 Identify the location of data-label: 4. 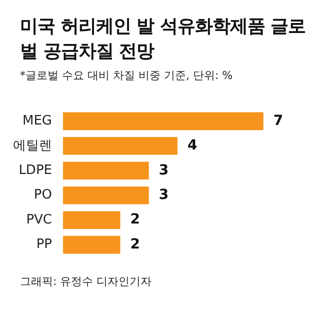
(193, 146).